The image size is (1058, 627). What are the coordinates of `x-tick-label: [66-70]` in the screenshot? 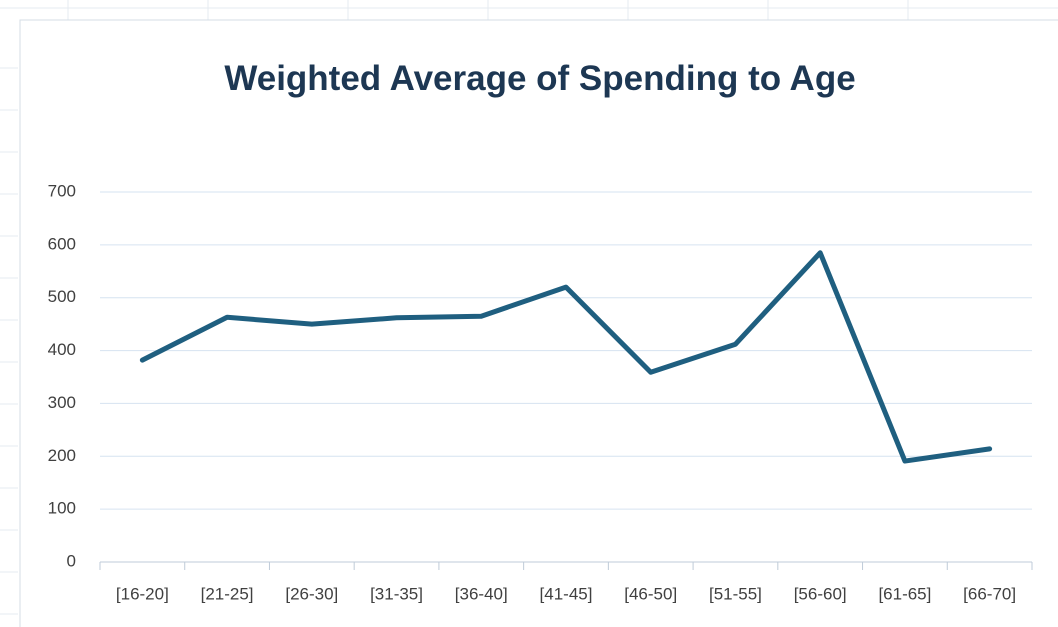 It's located at (989, 593).